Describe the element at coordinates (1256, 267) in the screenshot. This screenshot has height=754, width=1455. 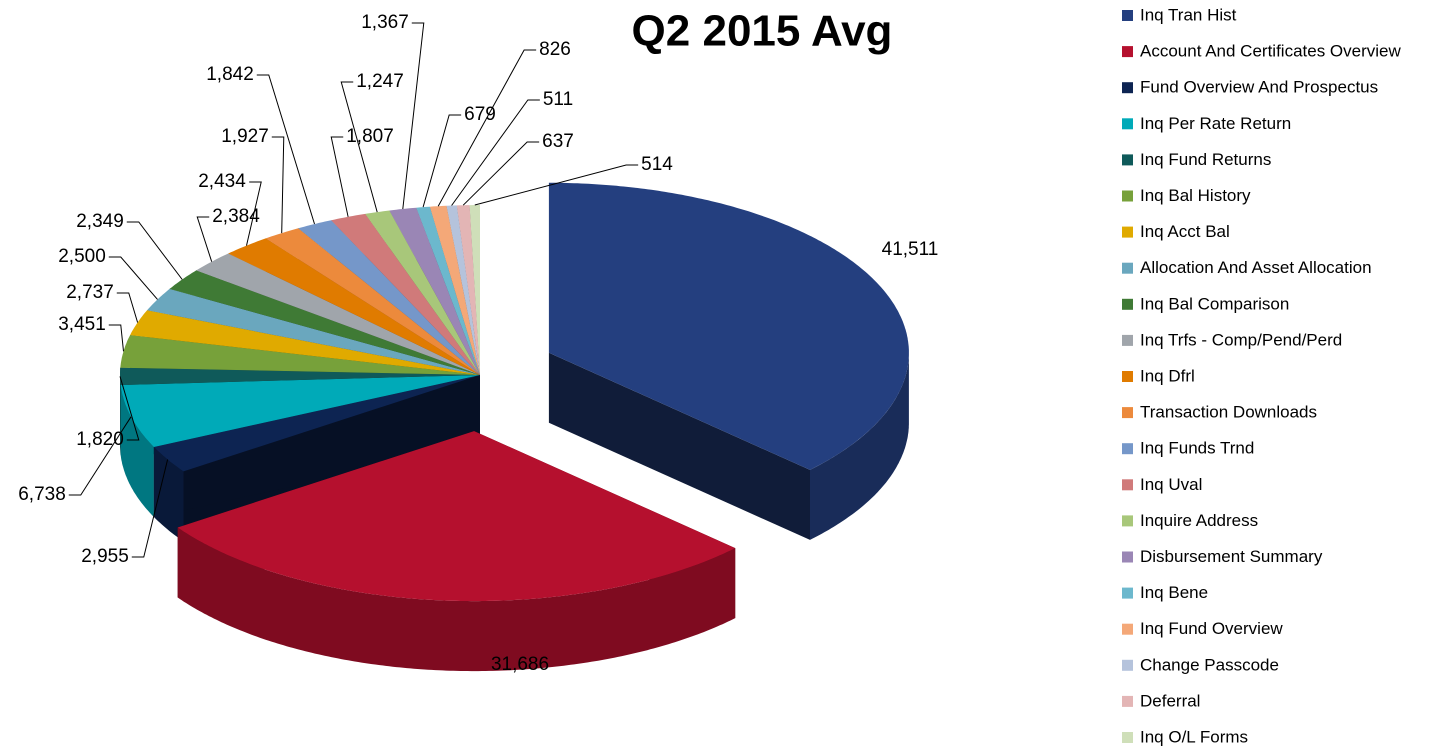
I see `legend-label: Allocation And Asset Allocation` at that location.